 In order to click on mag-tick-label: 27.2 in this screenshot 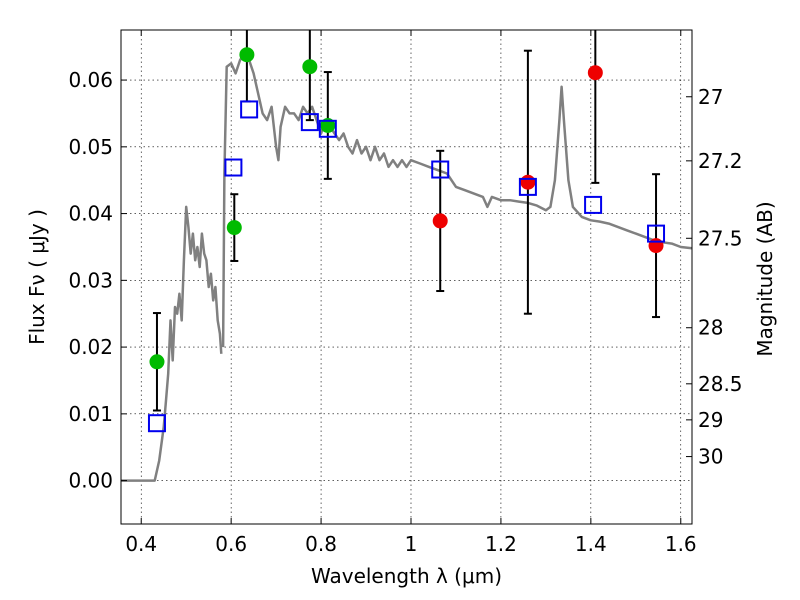, I will do `click(720, 161)`.